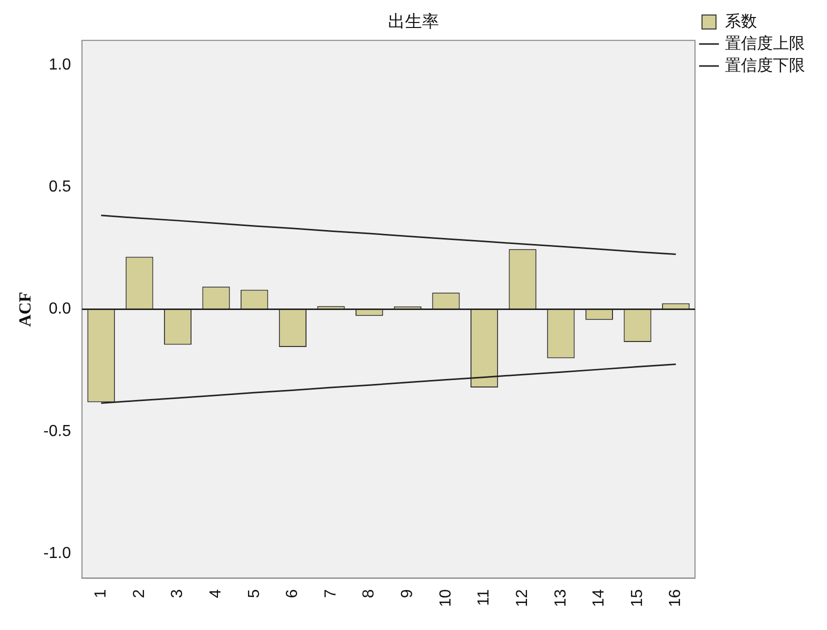 Image resolution: width=827 pixels, height=630 pixels. I want to click on y-tick-label: 1.0, so click(60, 65).